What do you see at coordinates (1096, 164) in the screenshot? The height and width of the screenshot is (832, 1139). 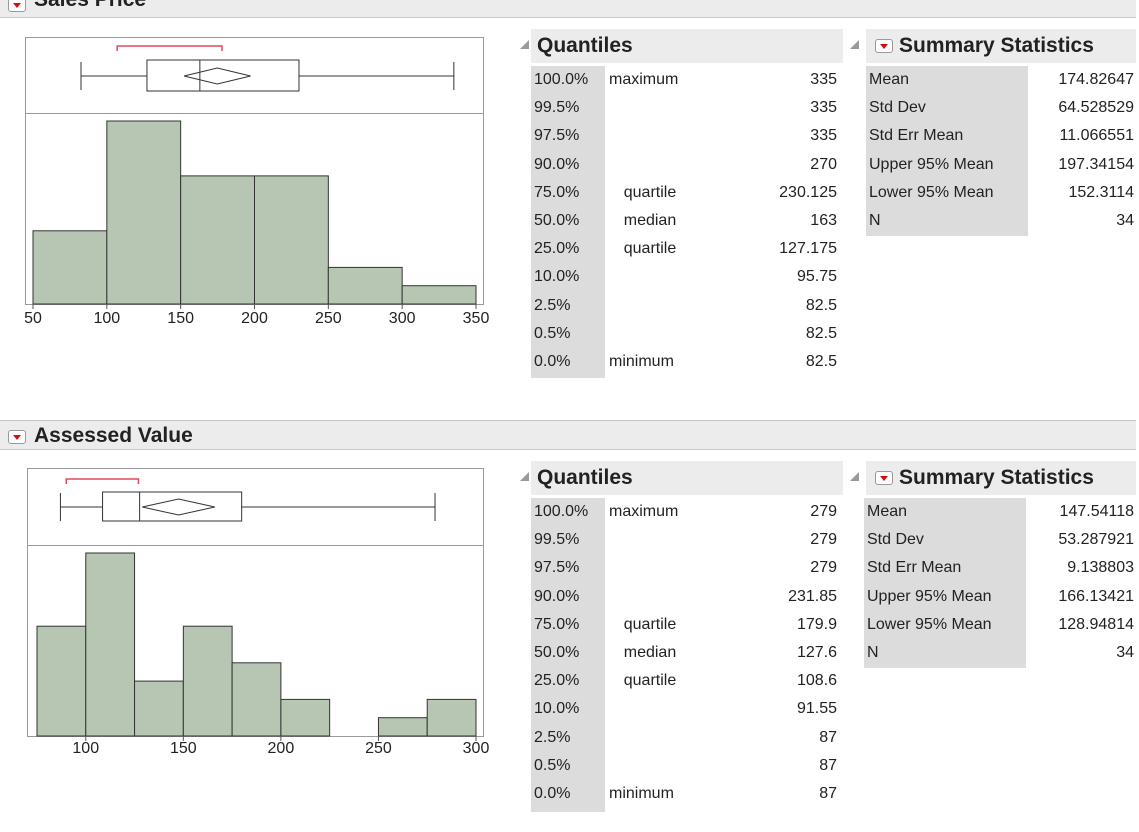 I see `summary-stat-value: 197.34154` at bounding box center [1096, 164].